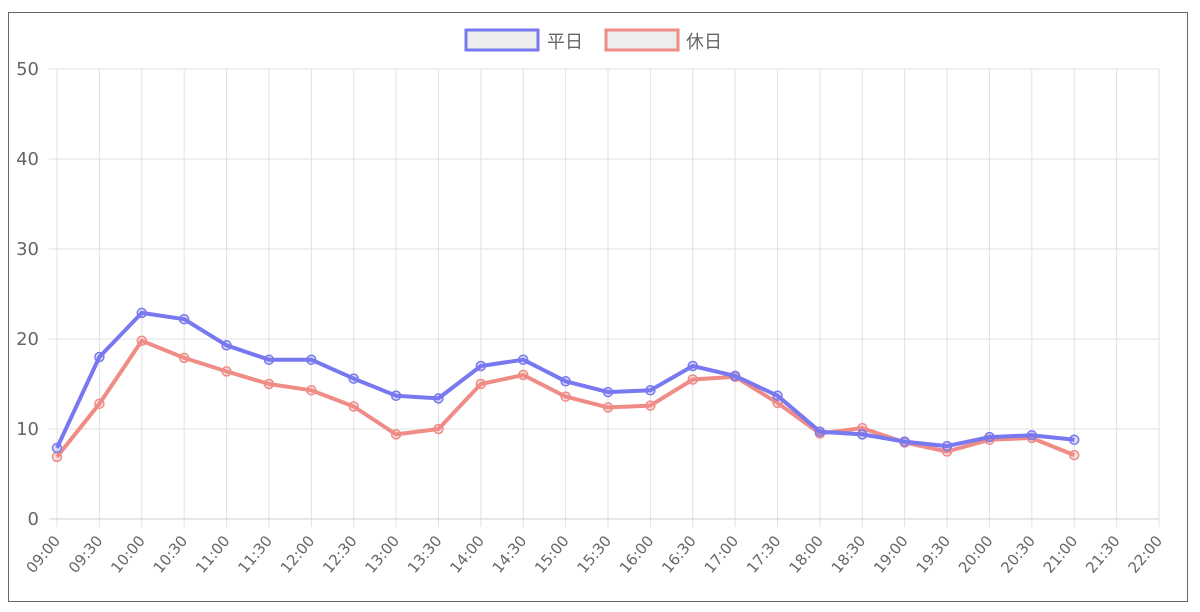 This screenshot has height=612, width=1200. I want to click on y-tick-label: 10, so click(27, 429).